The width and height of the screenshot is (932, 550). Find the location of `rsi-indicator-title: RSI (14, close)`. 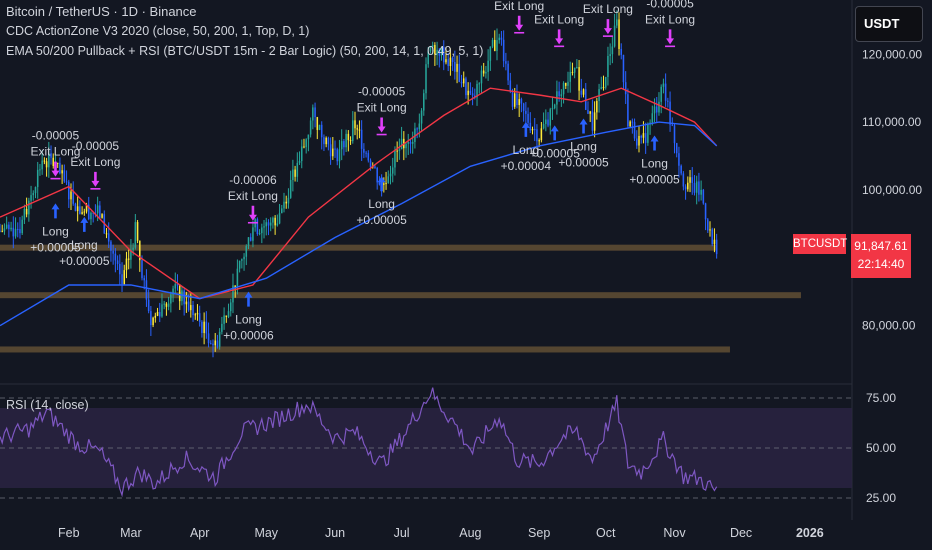

rsi-indicator-title: RSI (14, close) is located at coordinates (47, 405).